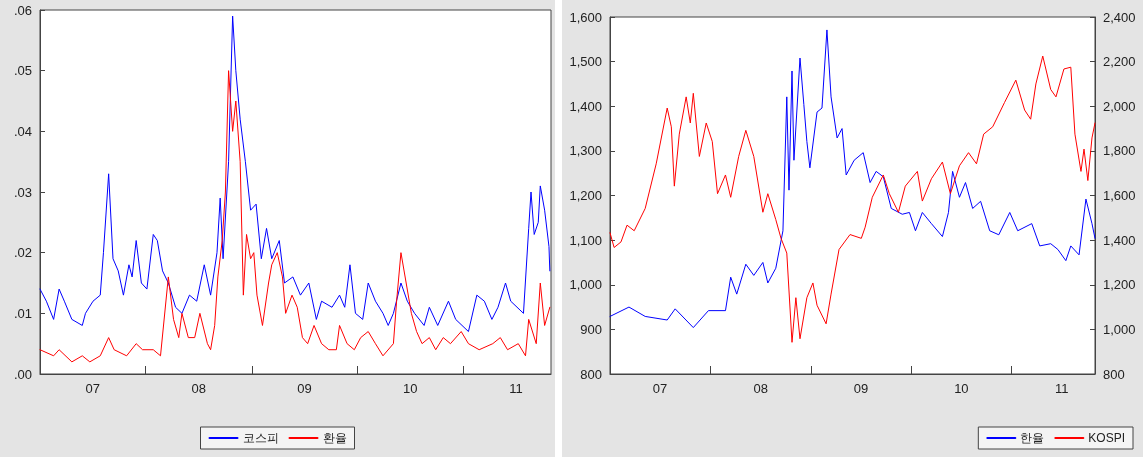 This screenshot has height=457, width=1143. What do you see at coordinates (591, 329) in the screenshot?
I see `y-tick-label: 900` at bounding box center [591, 329].